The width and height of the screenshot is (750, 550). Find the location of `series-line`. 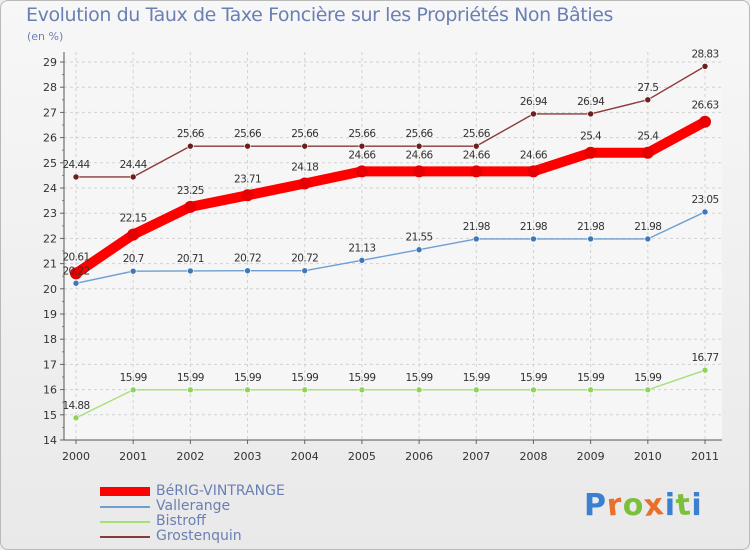

series-line is located at coordinates (390, 247).